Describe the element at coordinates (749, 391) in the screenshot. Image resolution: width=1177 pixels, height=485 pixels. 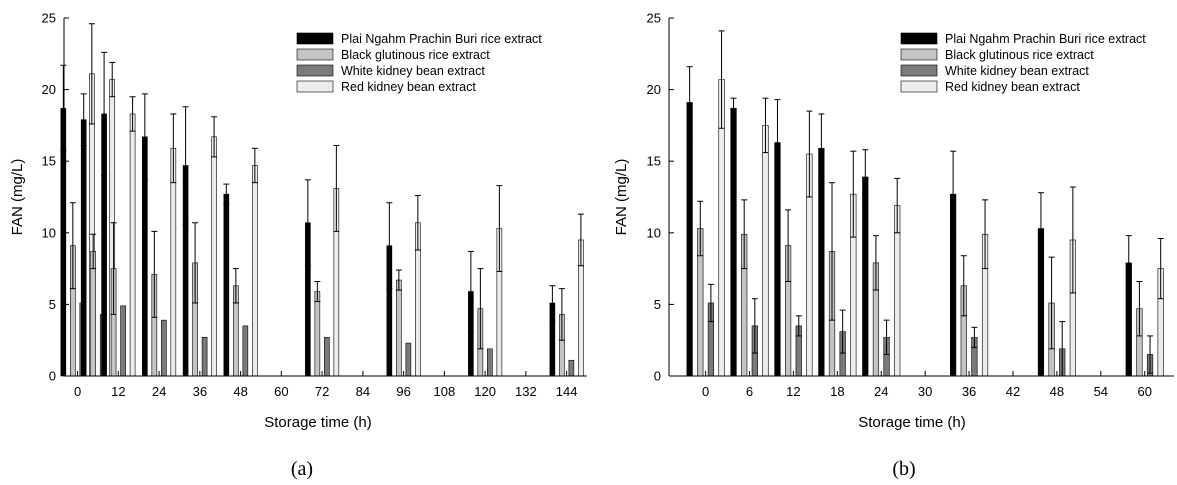
I see `x-tick-label: 6` at that location.